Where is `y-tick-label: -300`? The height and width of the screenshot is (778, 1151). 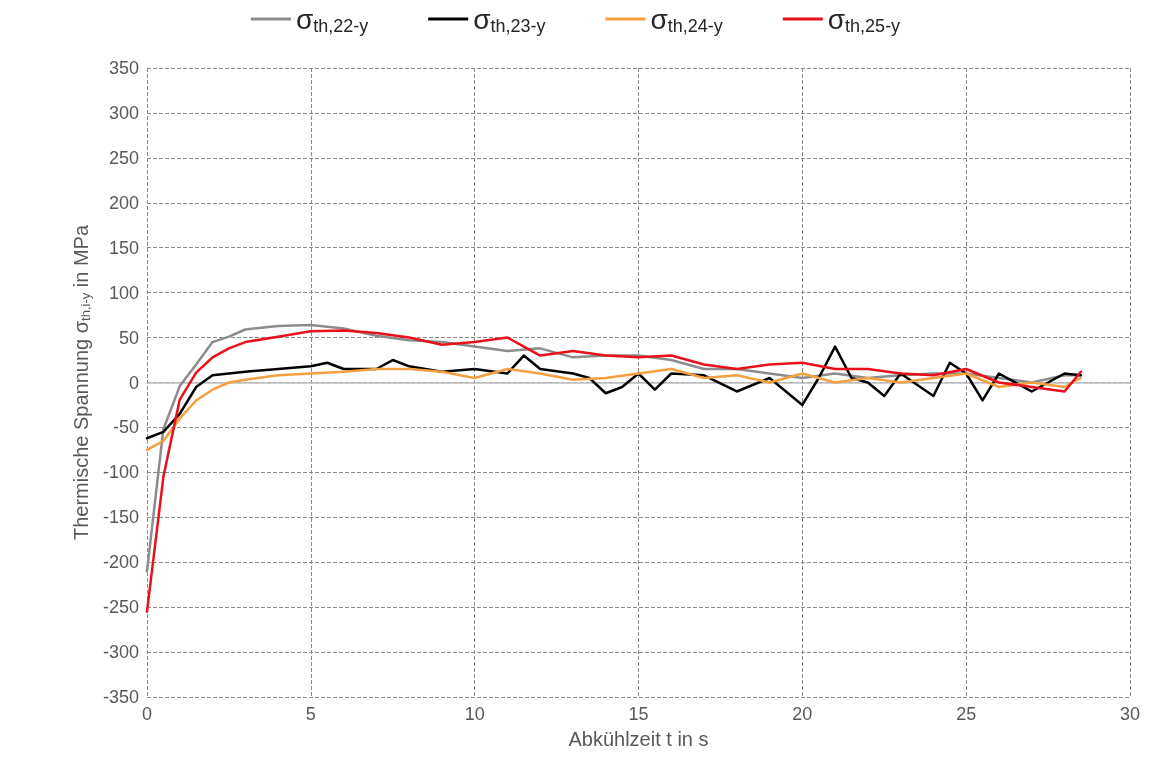
y-tick-label: -300 is located at coordinates (120, 652).